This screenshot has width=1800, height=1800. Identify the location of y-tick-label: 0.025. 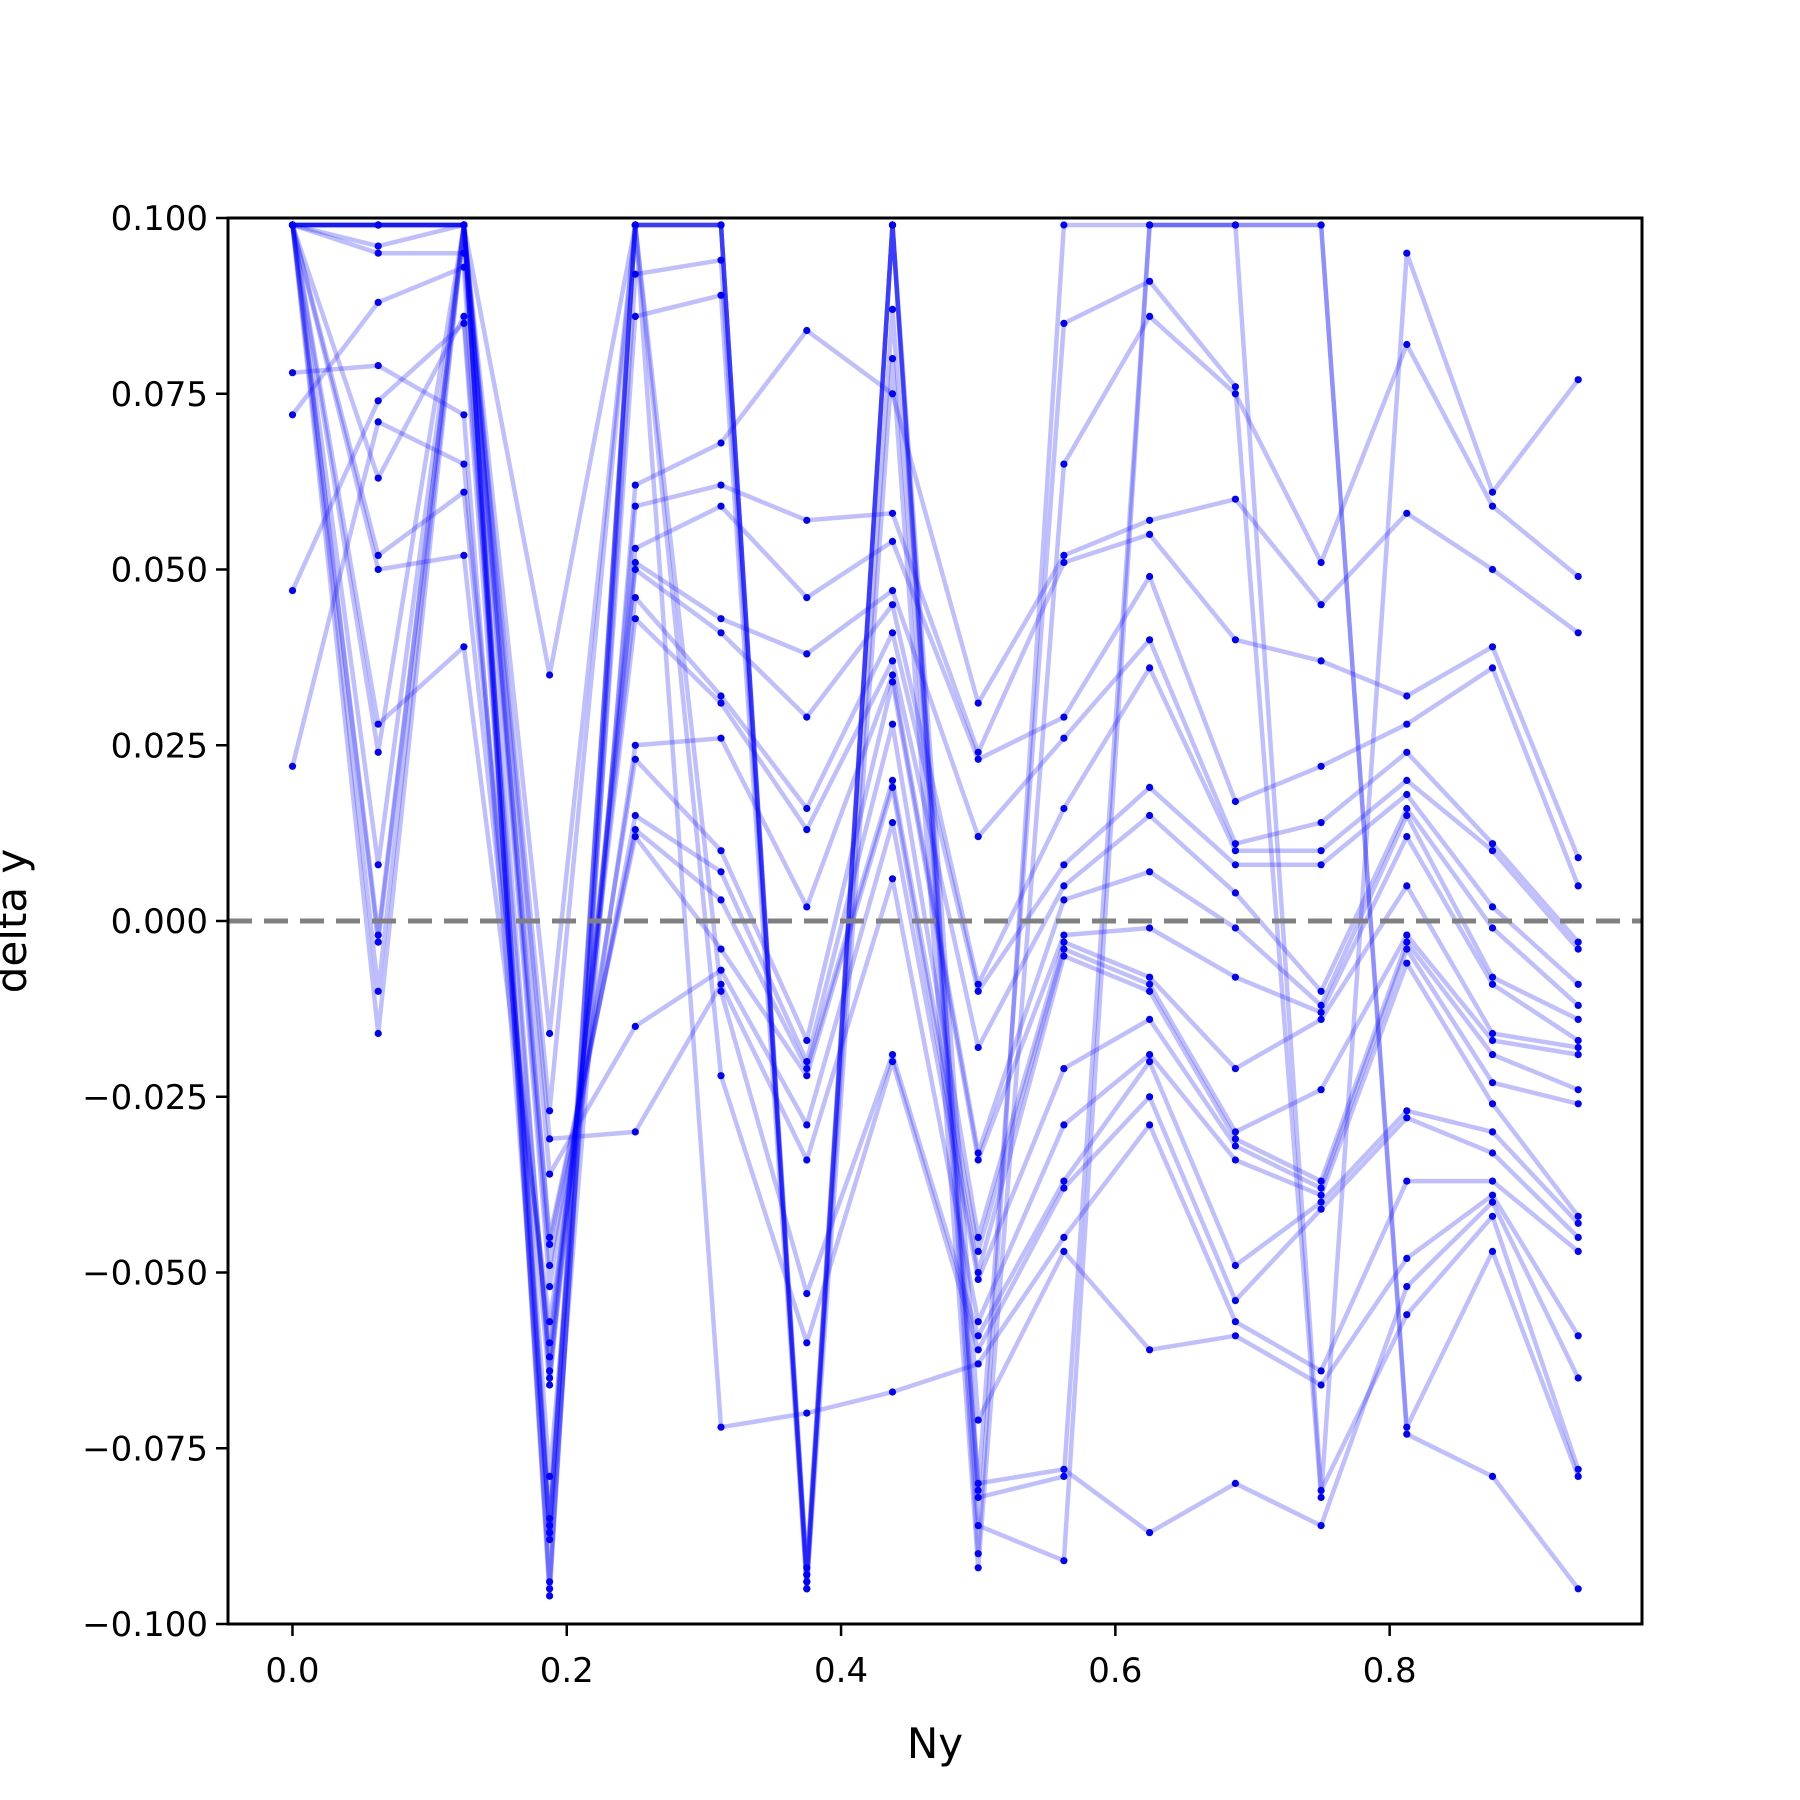
(159, 746).